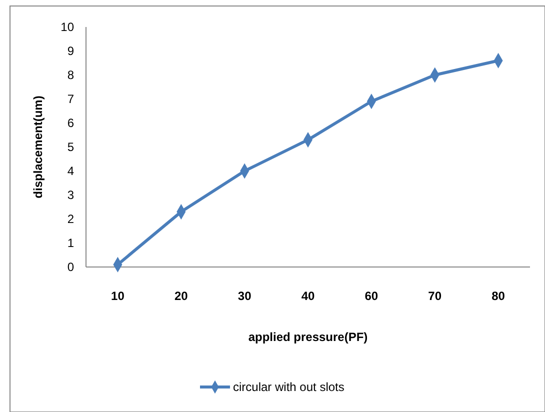  Describe the element at coordinates (371, 296) in the screenshot. I see `x-tick-label: 60` at that location.